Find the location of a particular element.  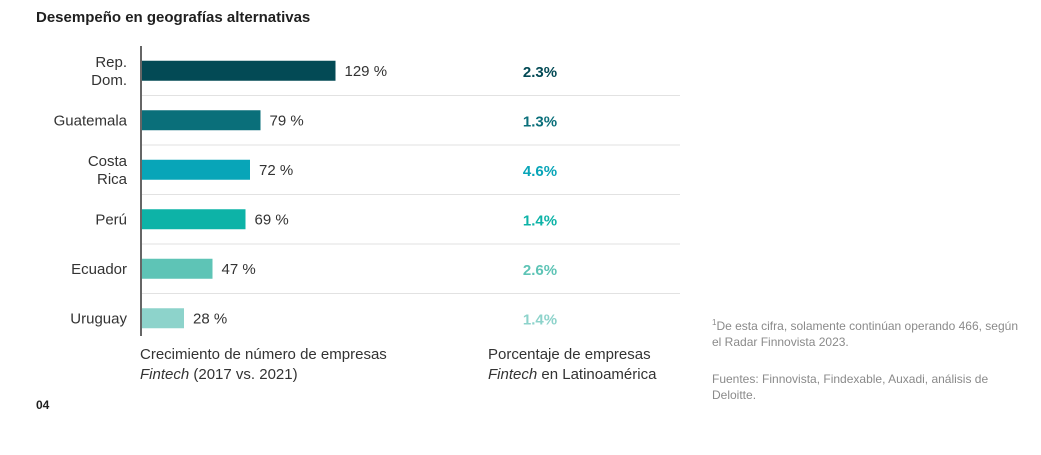

category-label: Perú is located at coordinates (111, 219).